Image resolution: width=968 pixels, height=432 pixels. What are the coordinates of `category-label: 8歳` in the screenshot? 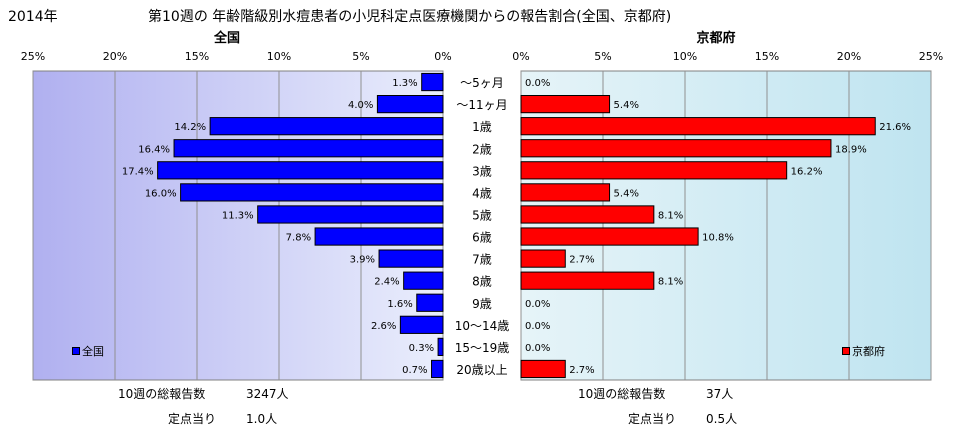 It's located at (482, 282).